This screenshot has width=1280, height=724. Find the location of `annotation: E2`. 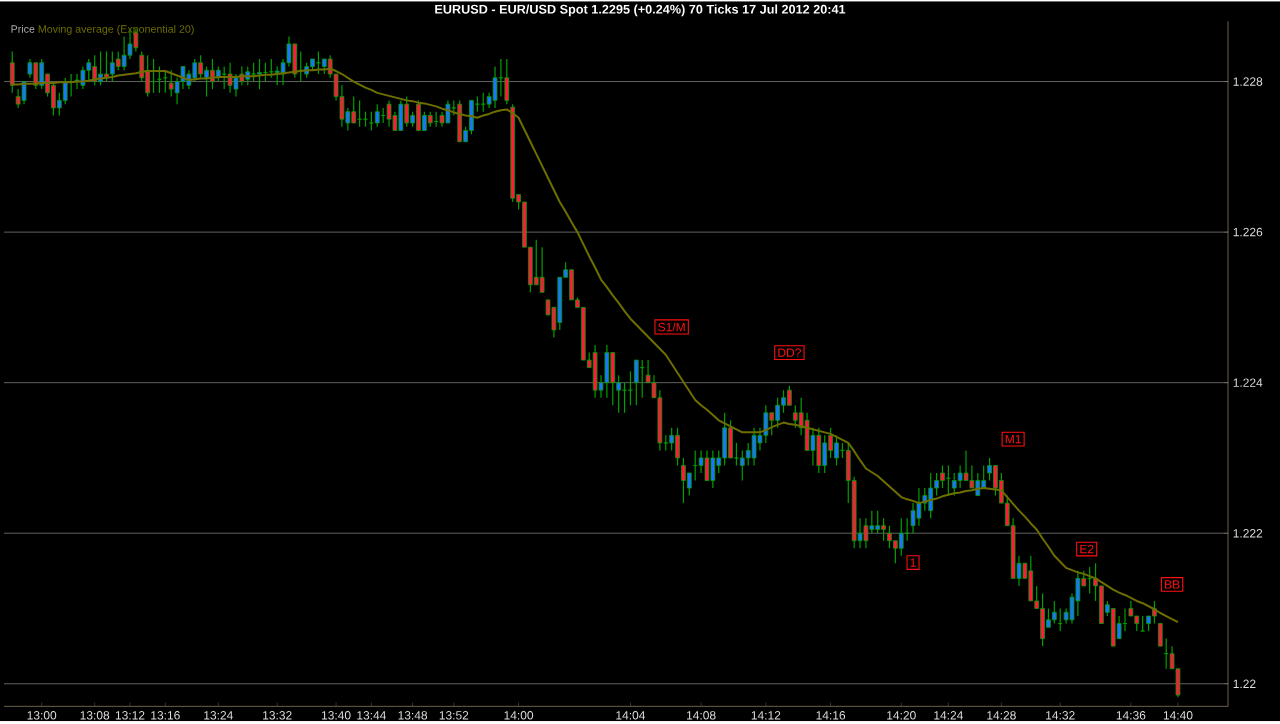

annotation: E2 is located at coordinates (1087, 549).